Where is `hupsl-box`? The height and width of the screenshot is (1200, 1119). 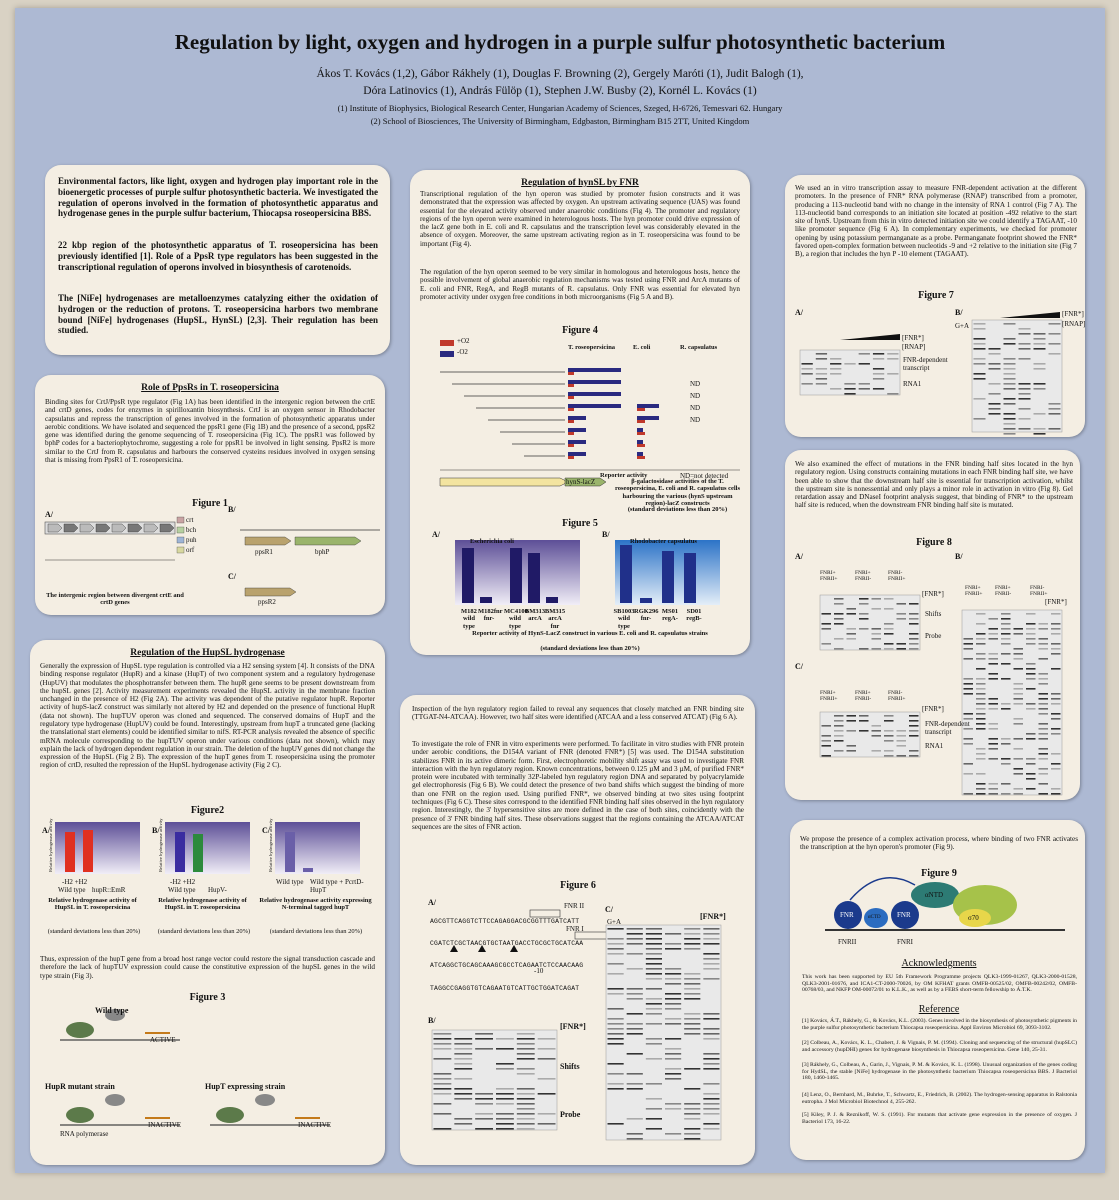
hupsl-box is located at coordinates (207, 902).